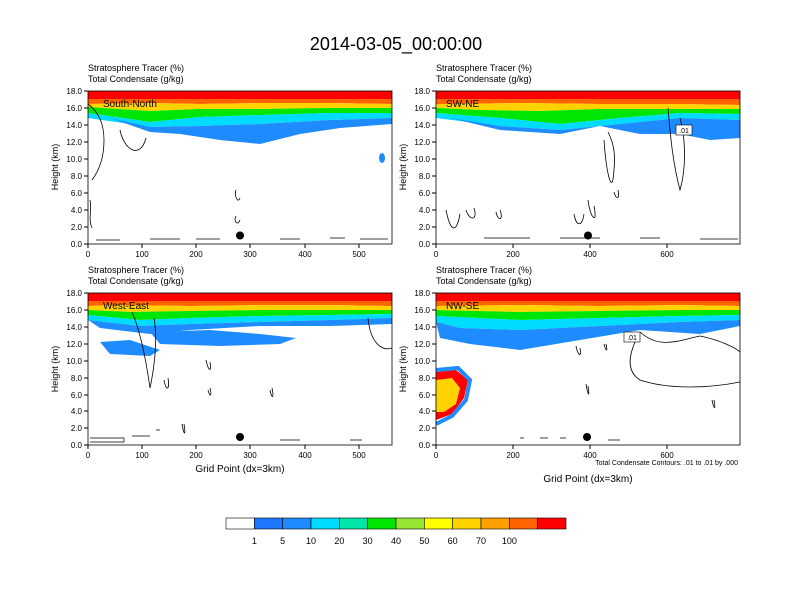 The width and height of the screenshot is (792, 612). I want to click on tracer-blob-blue-edge, so click(454, 395).